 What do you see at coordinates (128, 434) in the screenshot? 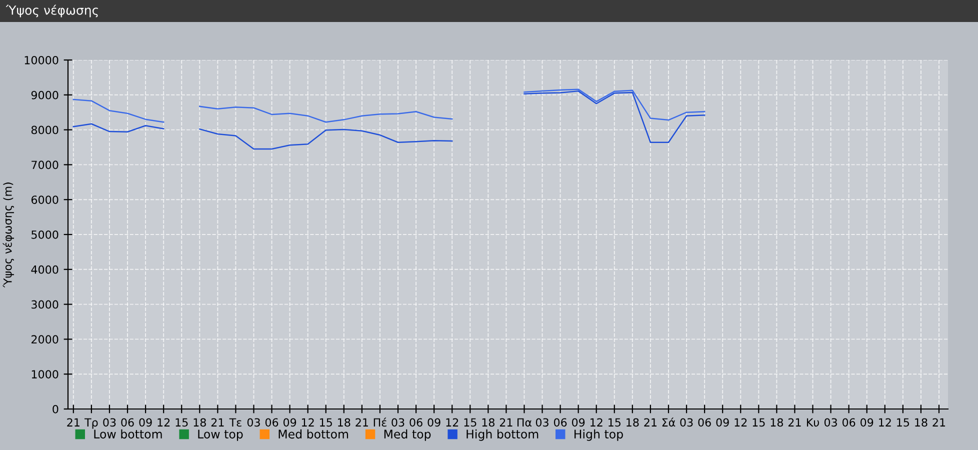
I see `legend-label: Low bottom` at bounding box center [128, 434].